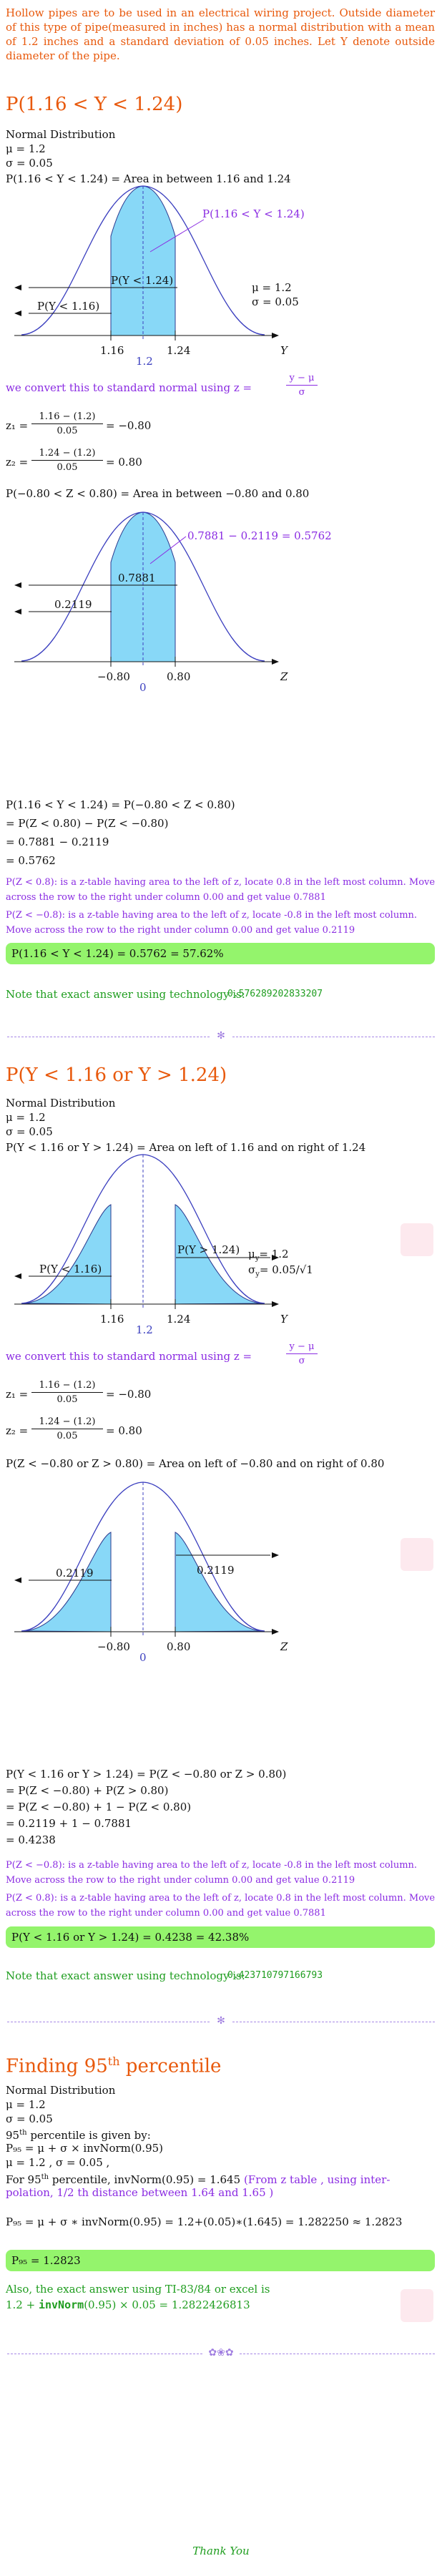  What do you see at coordinates (272, 288) in the screenshot?
I see `s1-fig1-mu: μ = 1.2` at bounding box center [272, 288].